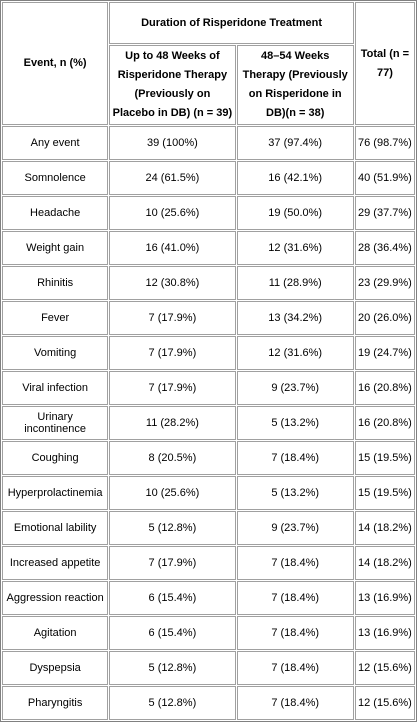  I want to click on event-name: Dyspepsia, so click(55, 668).